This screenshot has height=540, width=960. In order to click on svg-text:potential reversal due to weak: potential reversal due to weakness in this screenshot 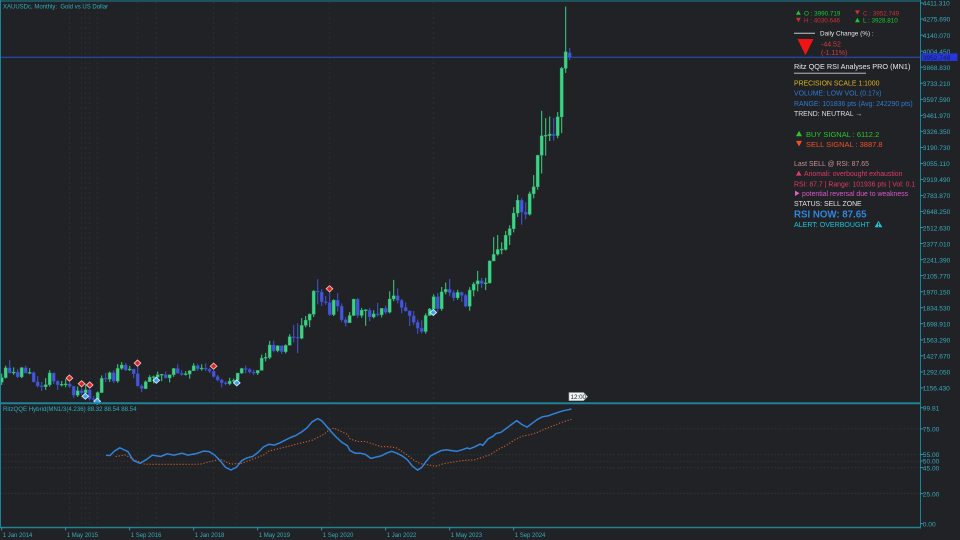, I will do `click(855, 194)`.